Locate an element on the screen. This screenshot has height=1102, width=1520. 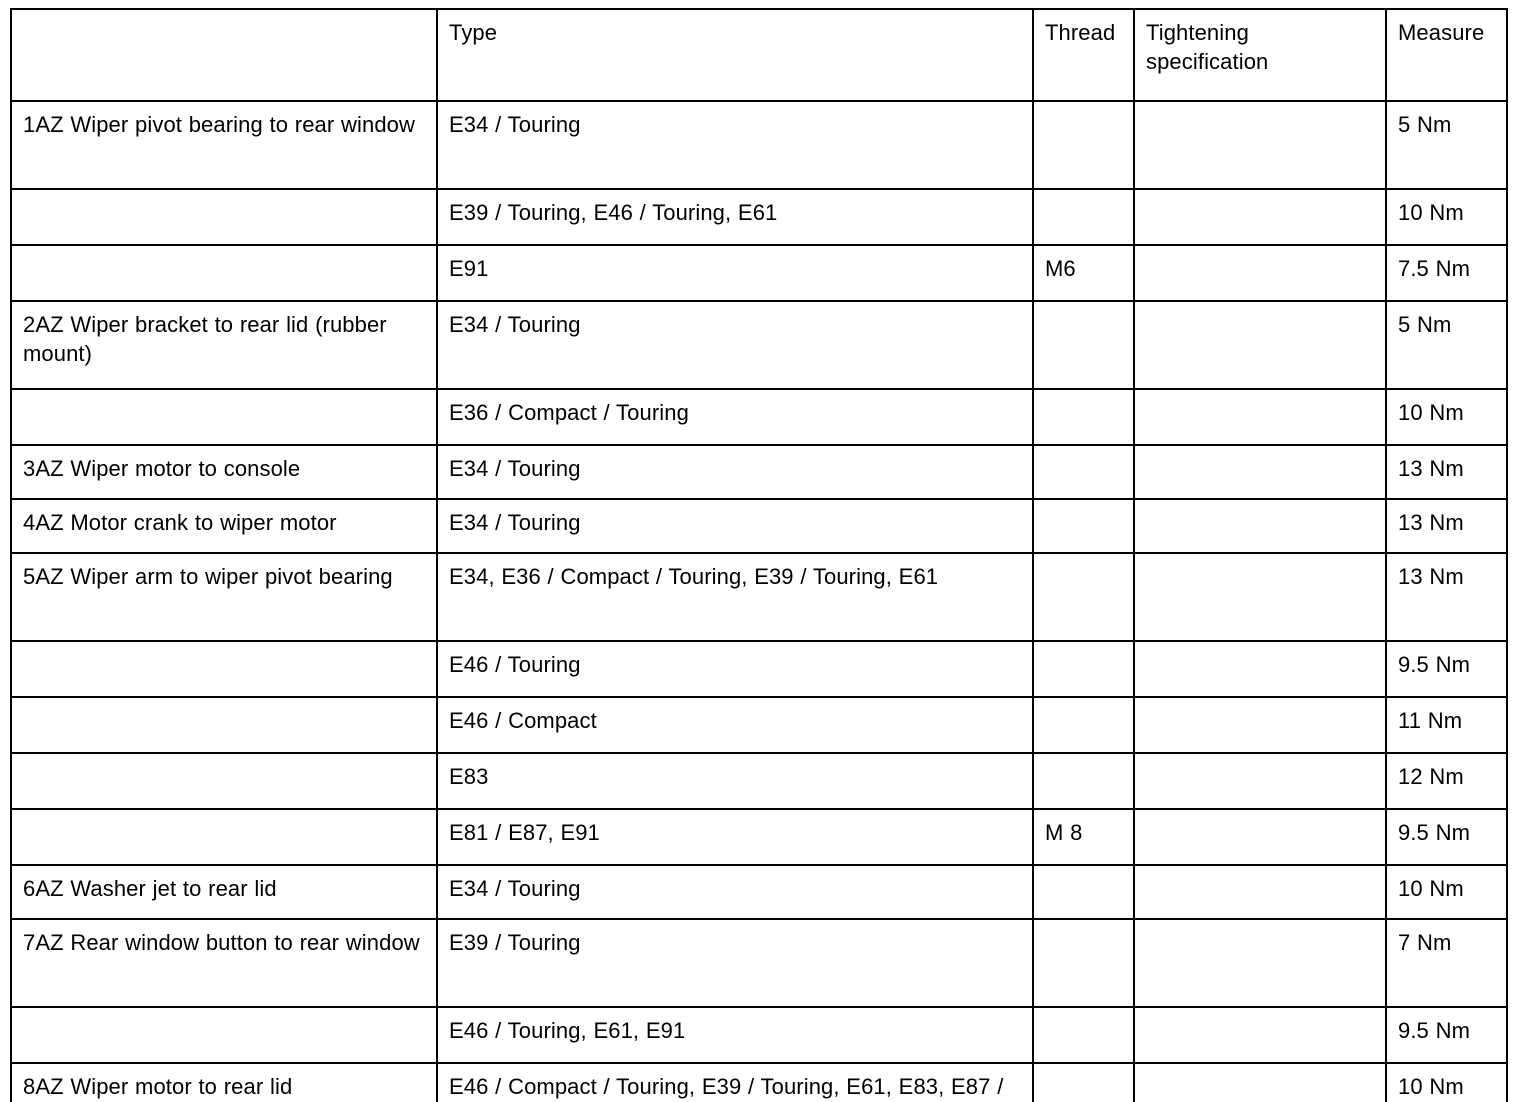
header-tightening-specification: Tightening specification is located at coordinates (1260, 55).